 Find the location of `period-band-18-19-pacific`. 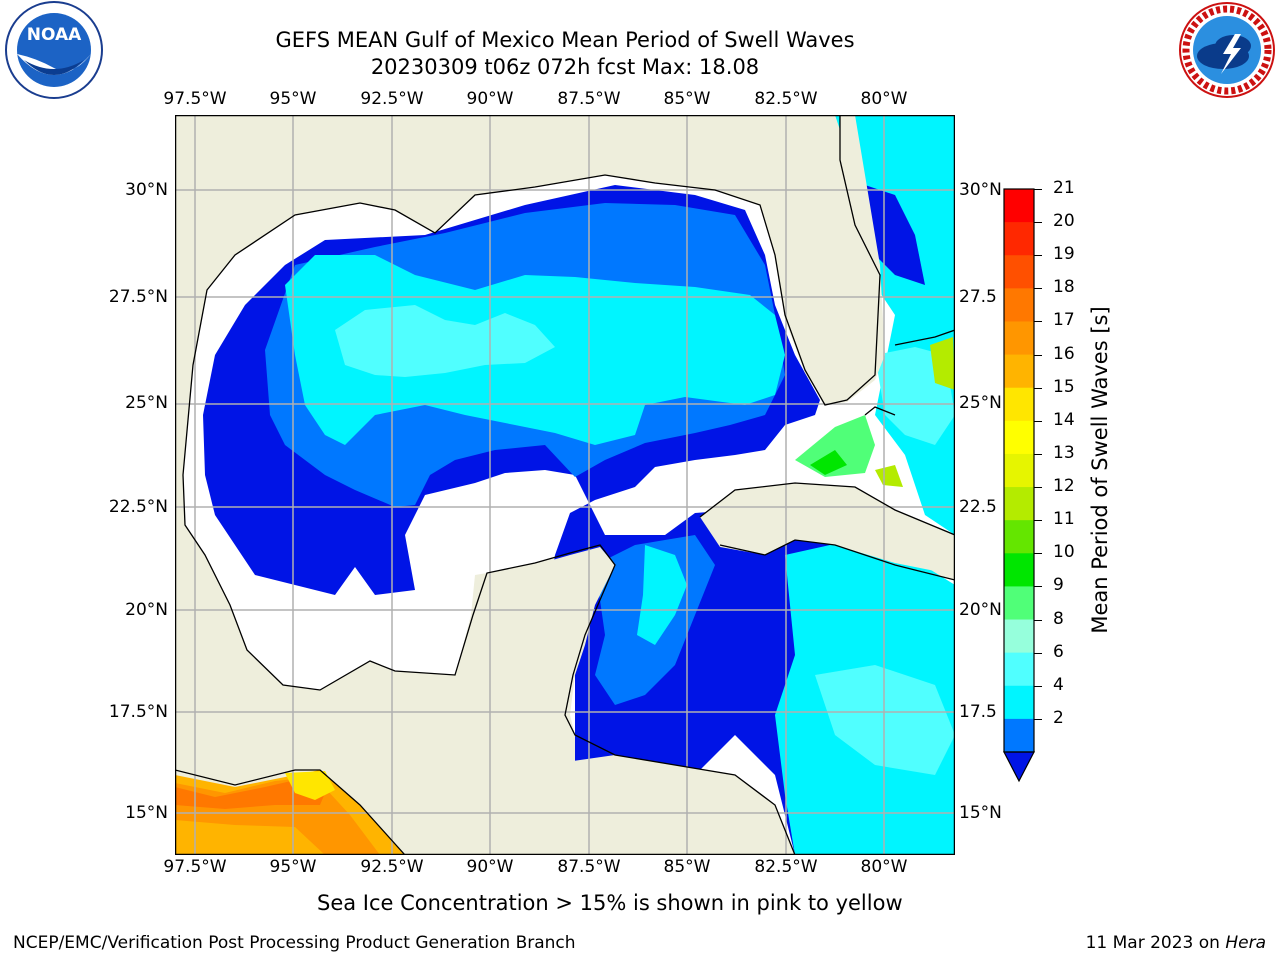

period-band-18-19-pacific is located at coordinates (250, 794).